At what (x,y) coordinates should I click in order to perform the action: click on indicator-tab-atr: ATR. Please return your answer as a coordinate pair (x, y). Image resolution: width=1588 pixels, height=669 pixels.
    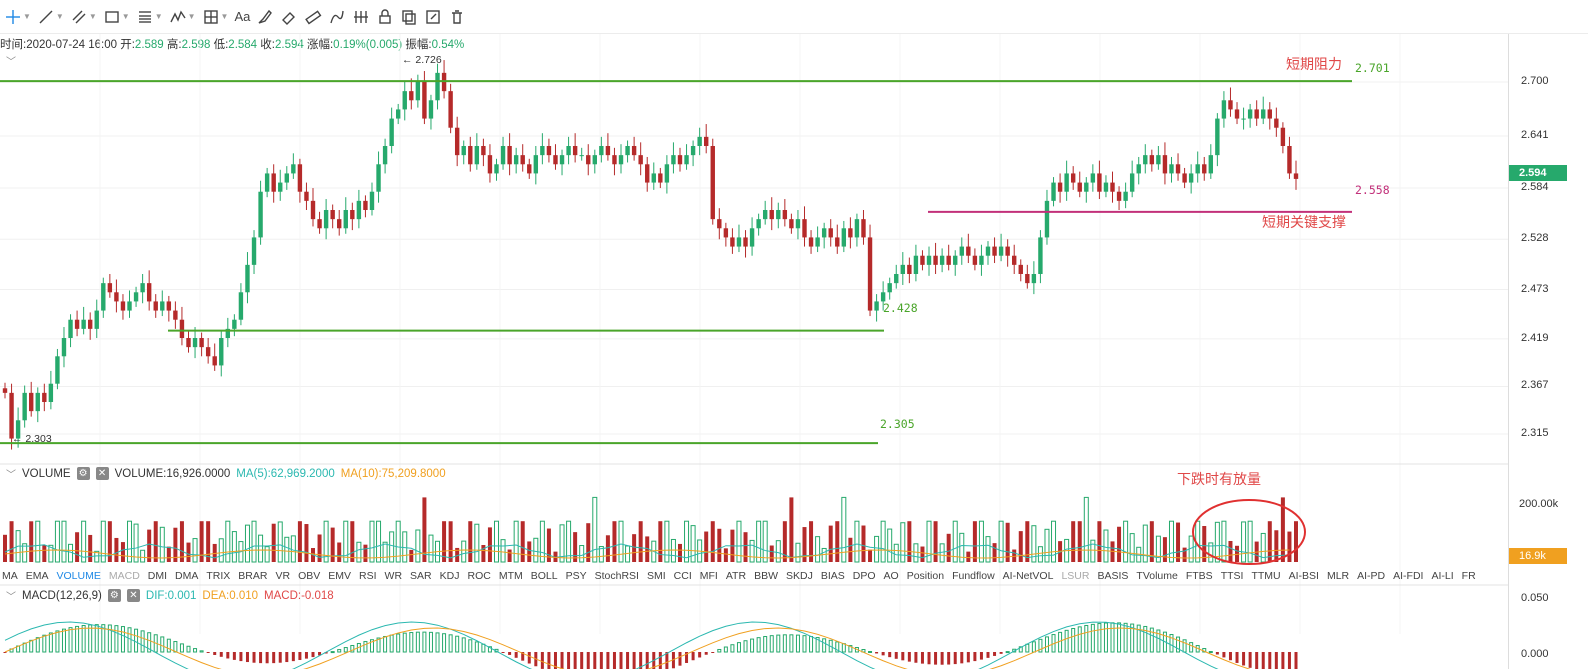
    Looking at the image, I should click on (736, 576).